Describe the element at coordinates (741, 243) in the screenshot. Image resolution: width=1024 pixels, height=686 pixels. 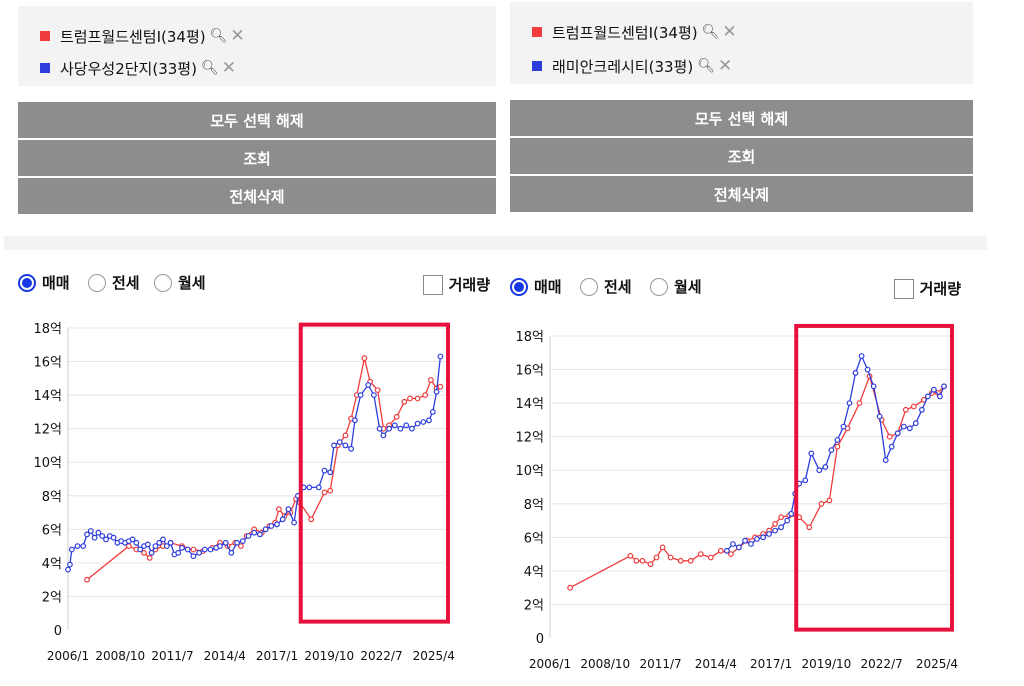
I see `divider` at that location.